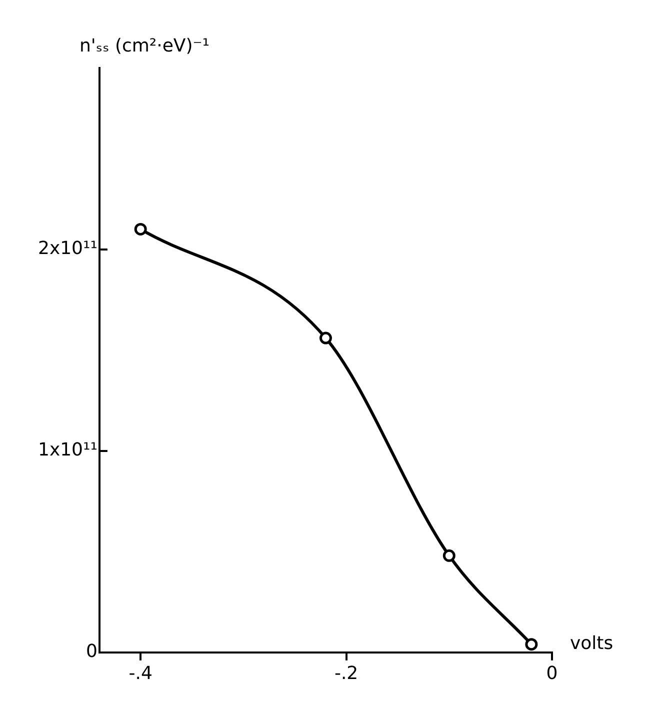  Describe the element at coordinates (144, 46) in the screenshot. I see `y-axis-title: n'ₛₛ (cm²·eV)⁻¹` at that location.